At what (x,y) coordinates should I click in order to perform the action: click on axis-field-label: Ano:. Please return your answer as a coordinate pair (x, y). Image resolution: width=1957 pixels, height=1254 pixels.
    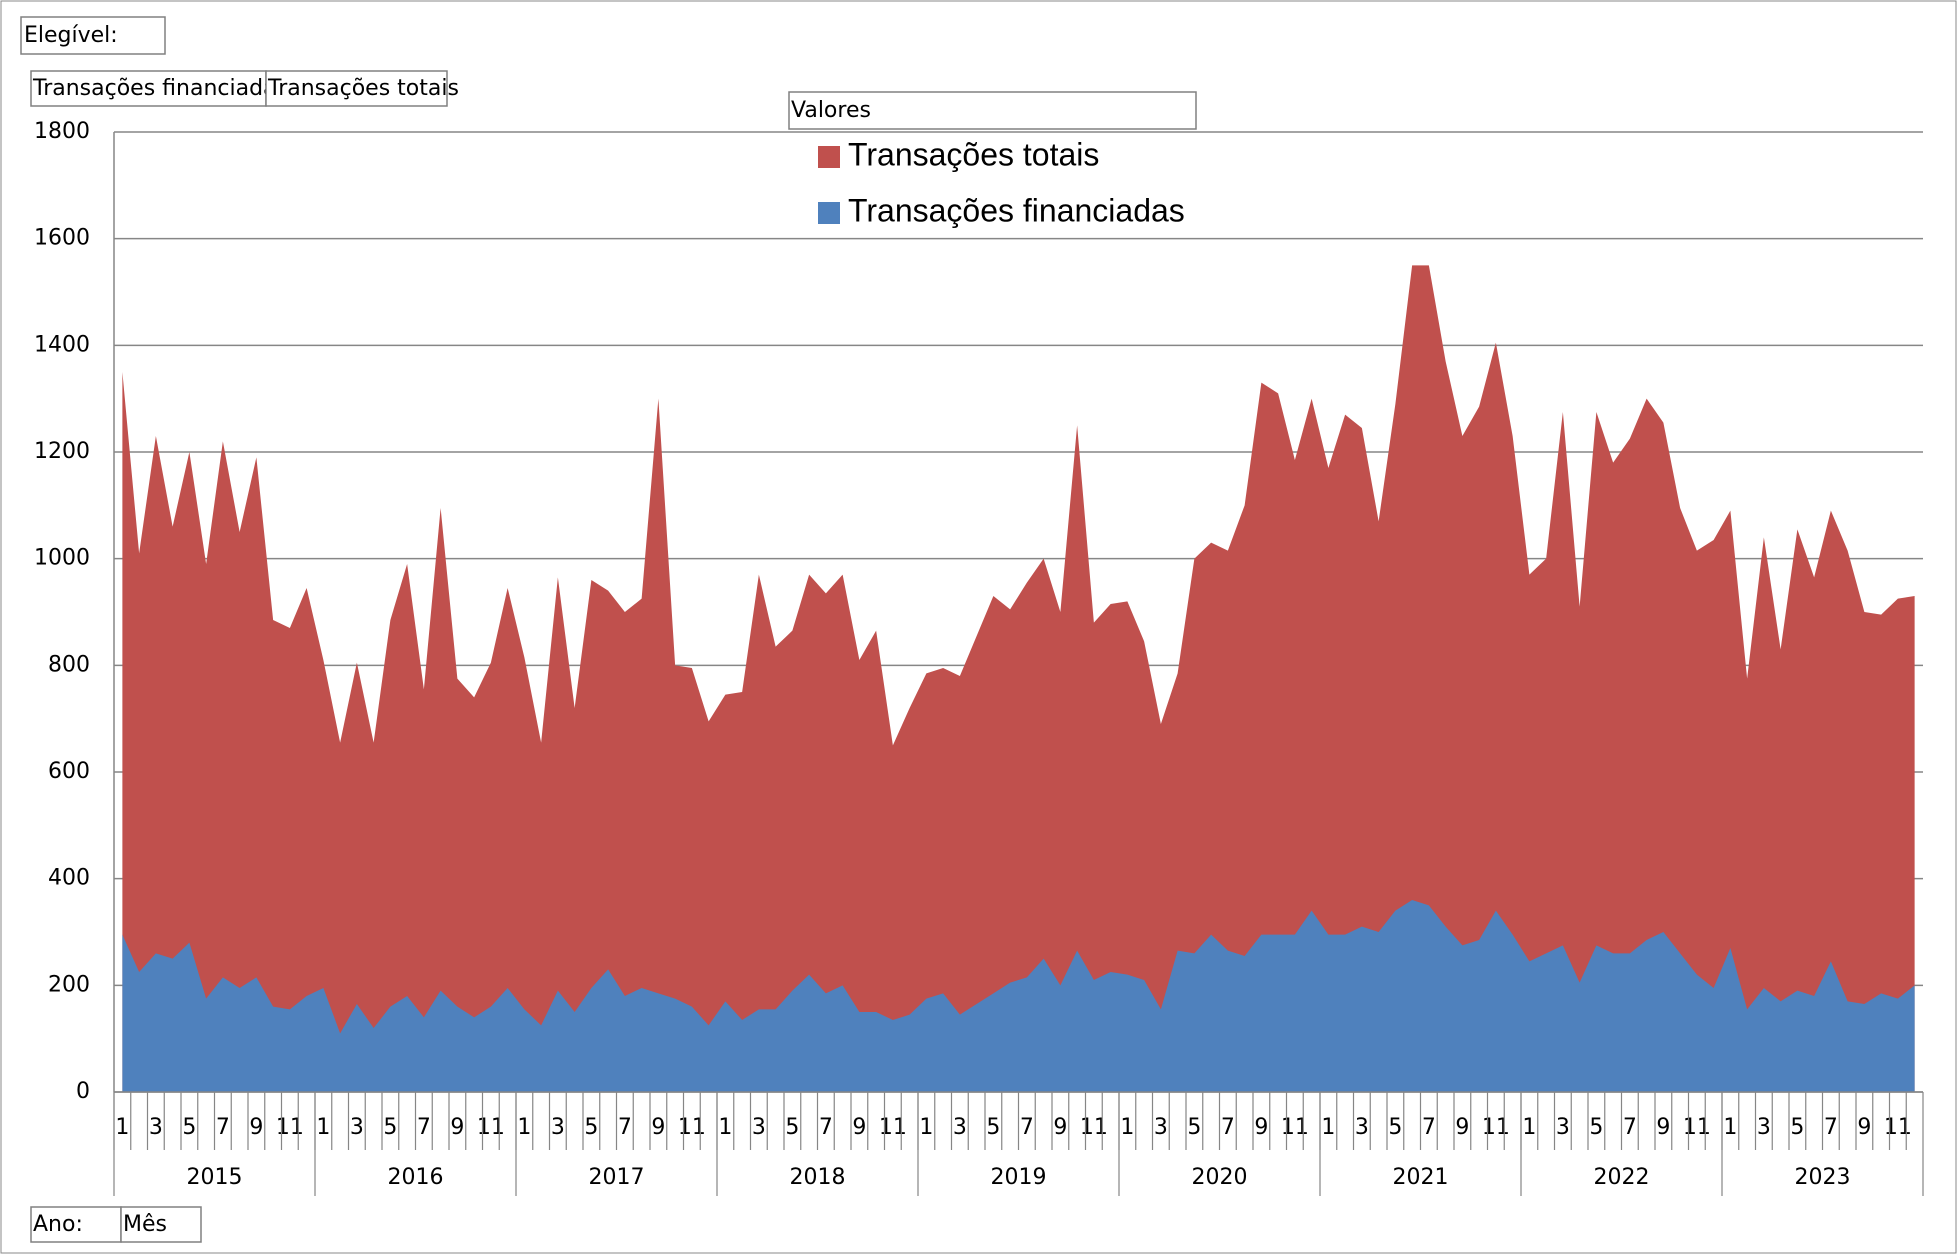
    Looking at the image, I should click on (58, 1224).